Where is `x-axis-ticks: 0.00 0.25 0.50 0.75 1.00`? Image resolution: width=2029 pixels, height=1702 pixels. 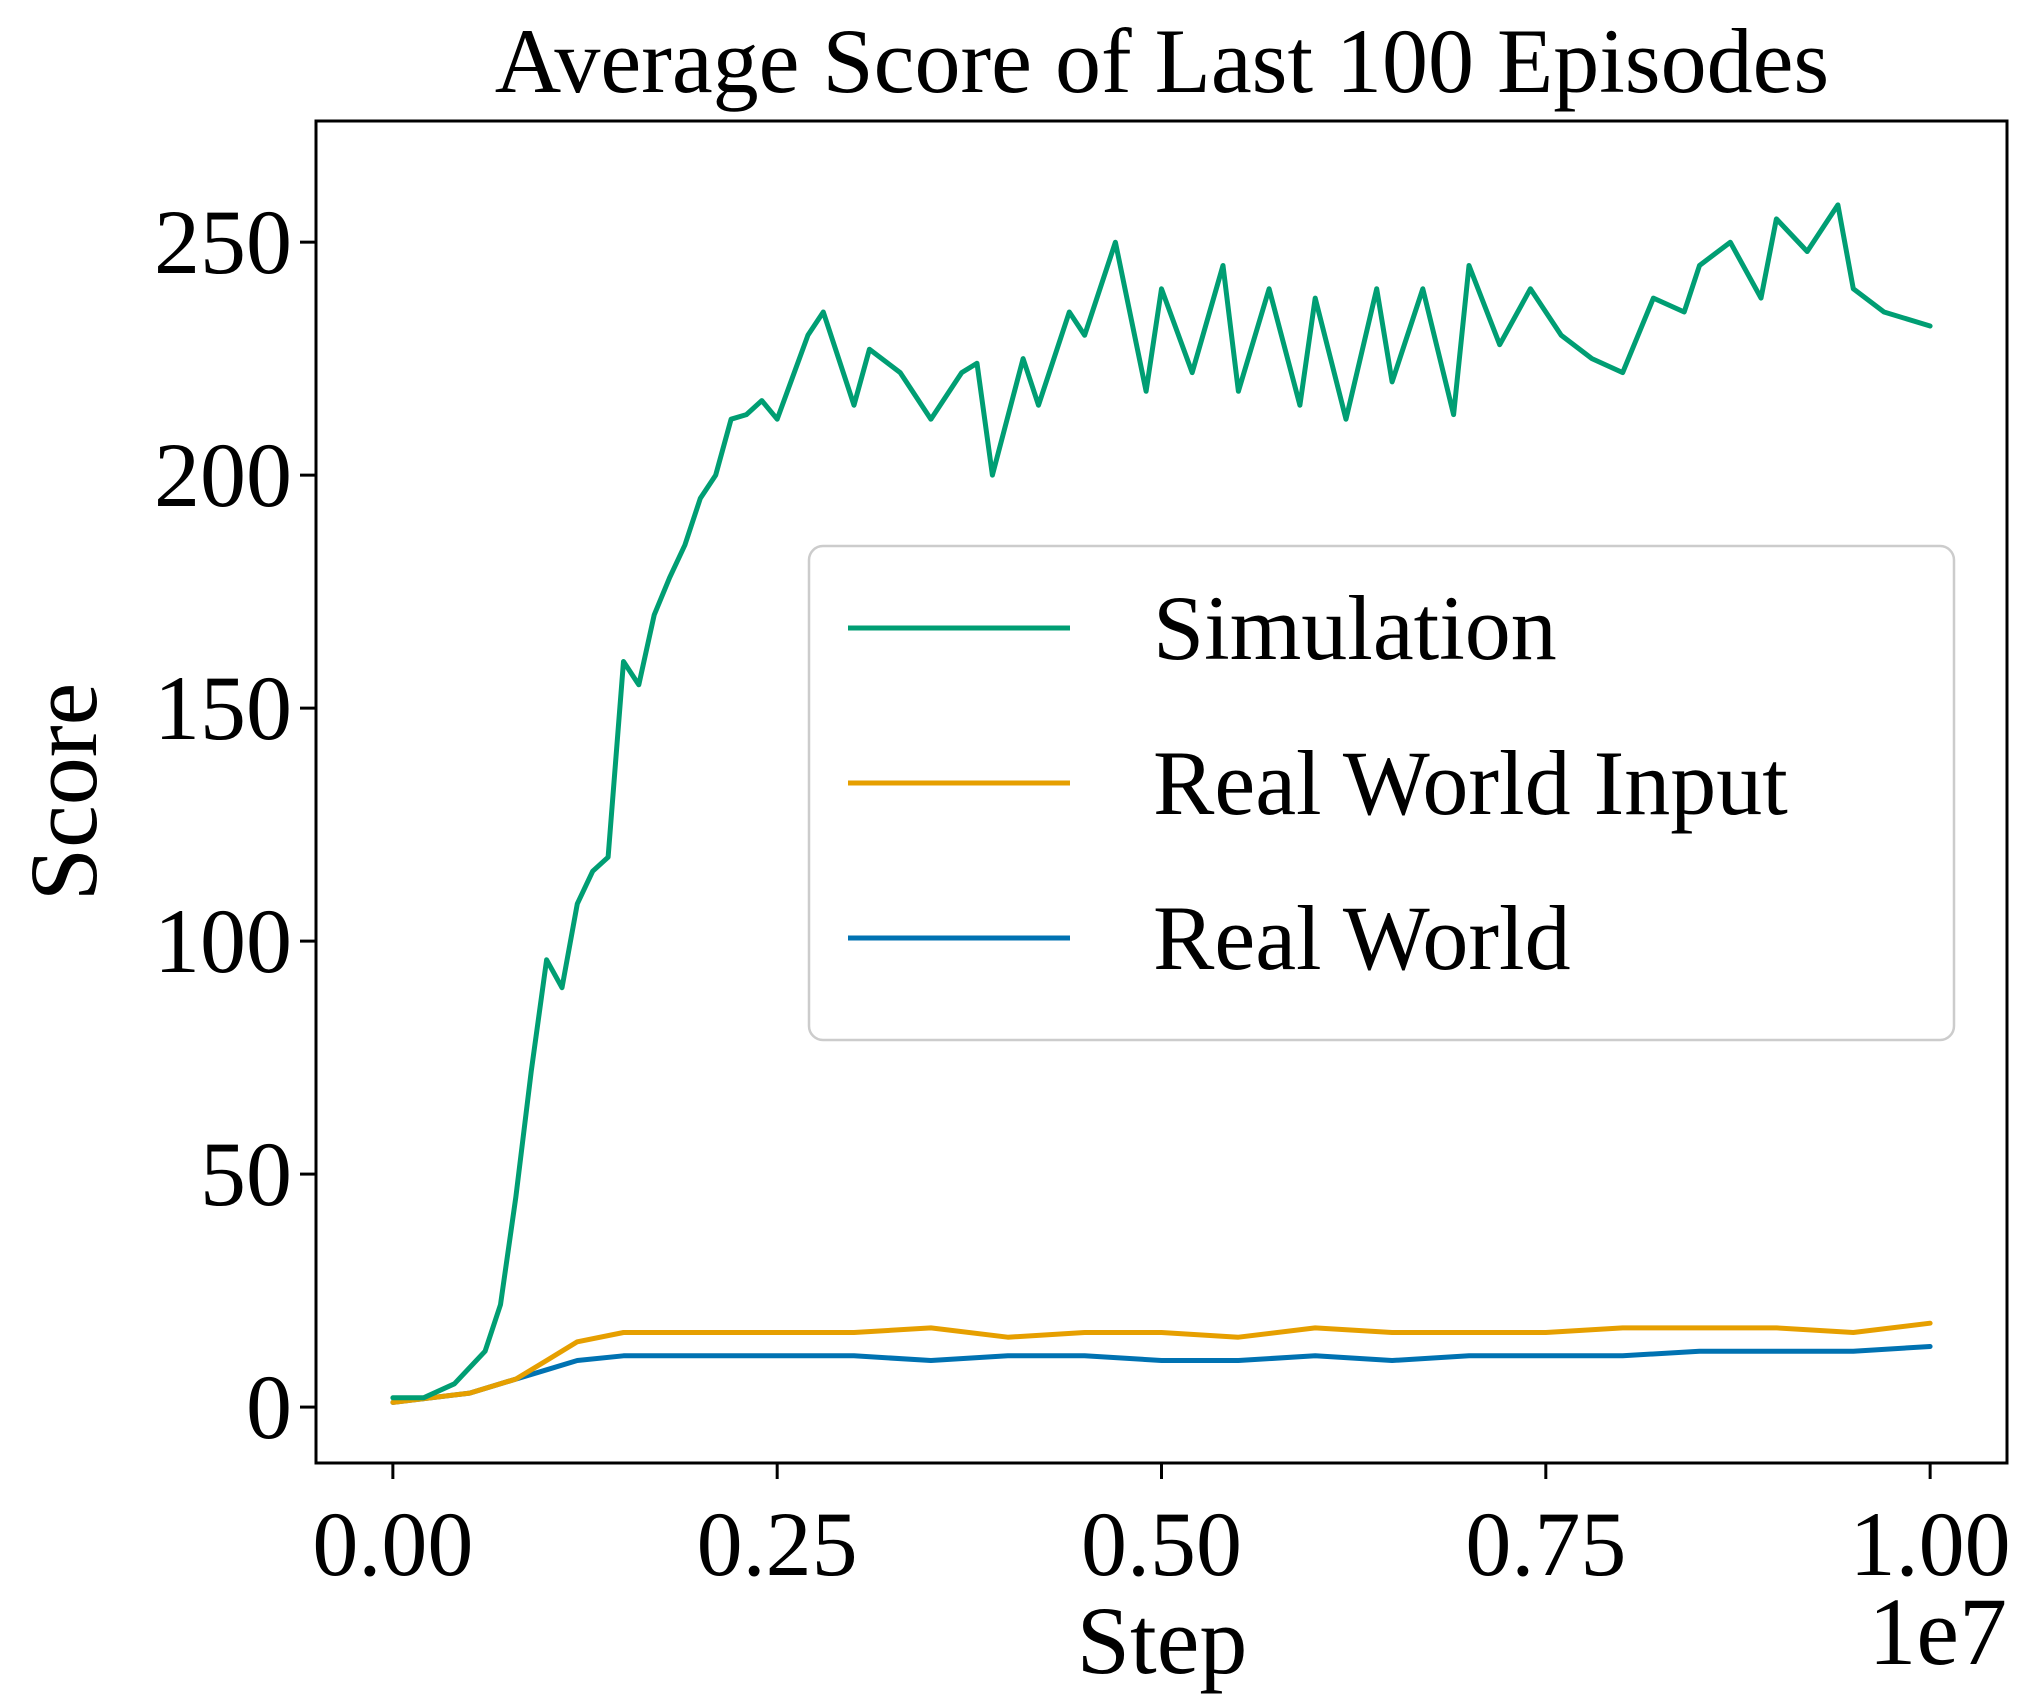 x-axis-ticks: 0.00 0.25 0.50 0.75 1.00 is located at coordinates (1161, 1529).